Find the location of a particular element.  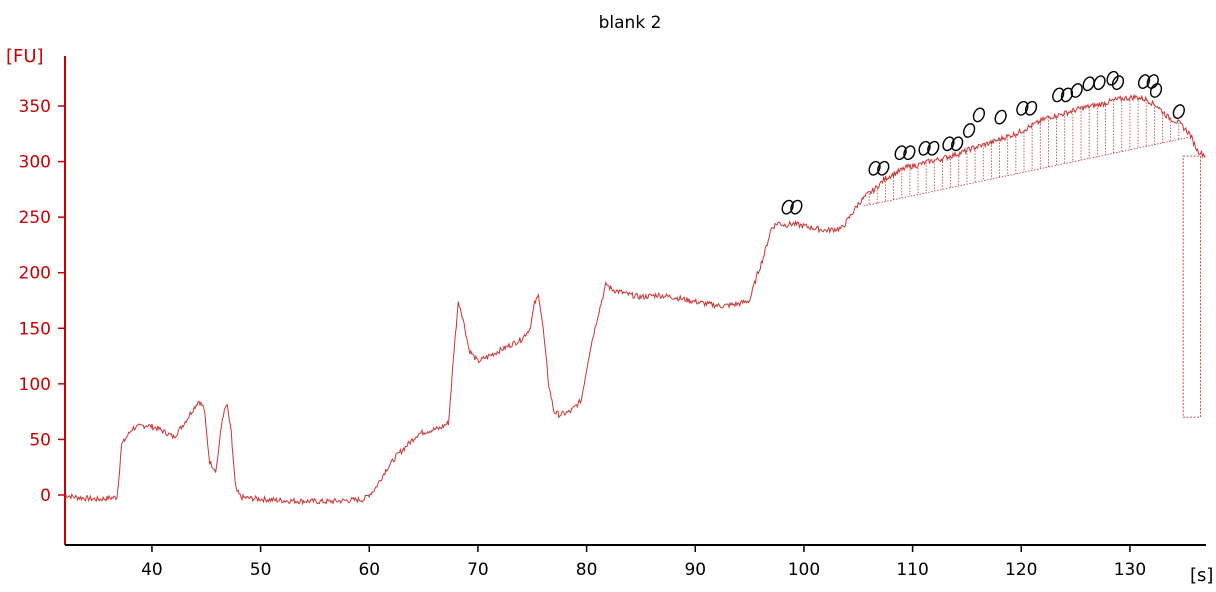

y-axis-unit: [FU] is located at coordinates (25, 56).